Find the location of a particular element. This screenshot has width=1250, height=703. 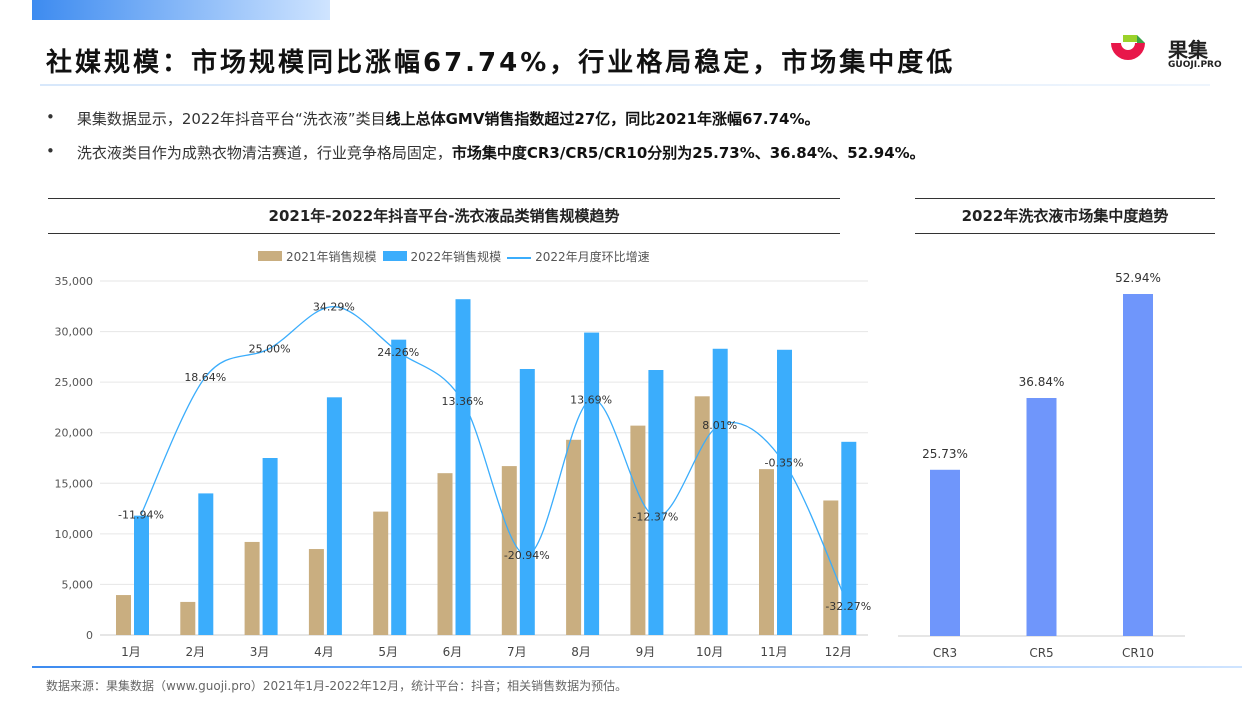

y-tick-label: 0 is located at coordinates (89, 635).